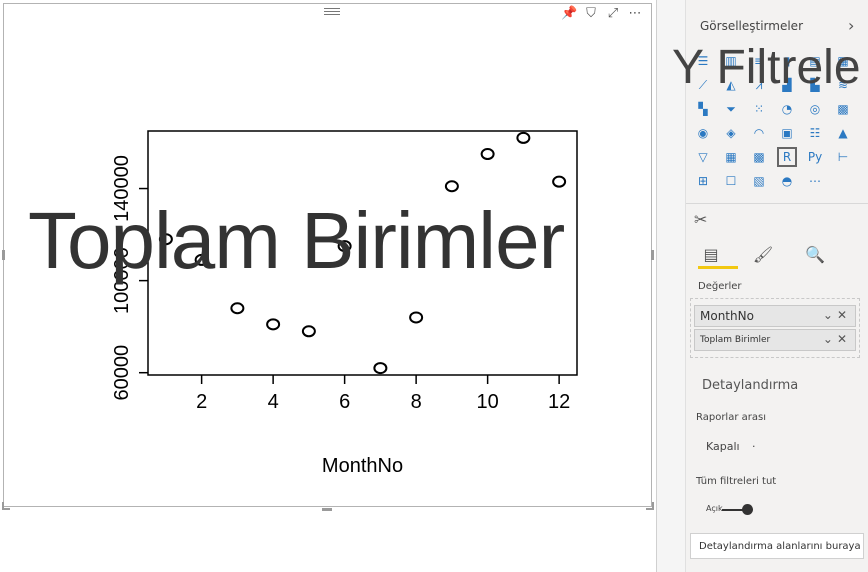 The width and height of the screenshot is (868, 572). Describe the element at coordinates (703, 109) in the screenshot. I see `waterfall-icon: ▚` at that location.